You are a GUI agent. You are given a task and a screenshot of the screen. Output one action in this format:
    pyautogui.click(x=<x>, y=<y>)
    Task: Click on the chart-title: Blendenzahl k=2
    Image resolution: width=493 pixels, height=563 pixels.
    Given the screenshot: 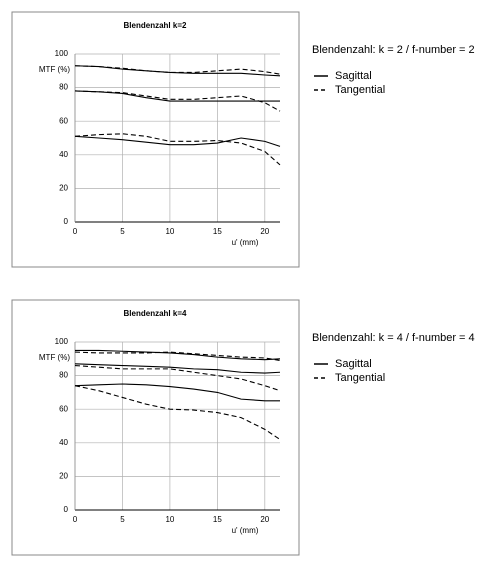 What is the action you would take?
    pyautogui.click(x=155, y=25)
    